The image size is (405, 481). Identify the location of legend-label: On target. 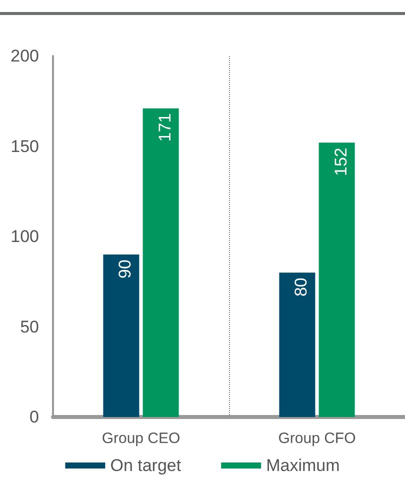
(146, 465).